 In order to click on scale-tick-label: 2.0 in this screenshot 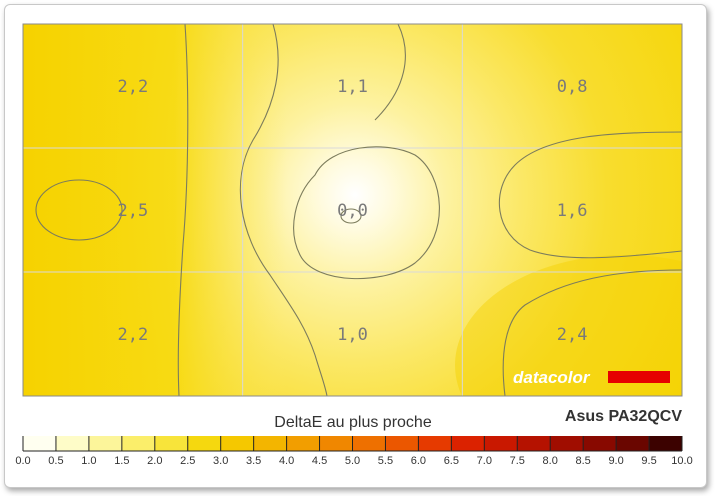, I will do `click(154, 461)`.